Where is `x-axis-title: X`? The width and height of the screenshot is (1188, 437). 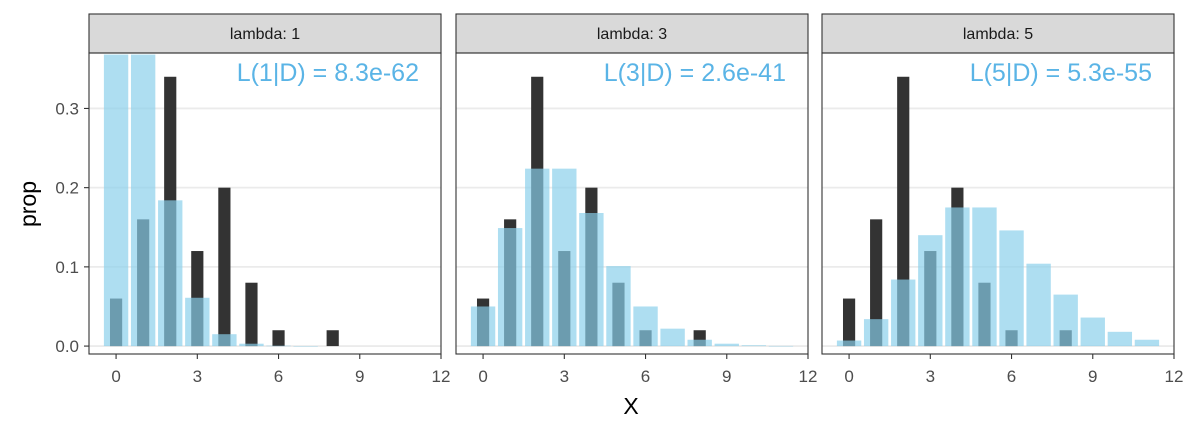 x-axis-title: X is located at coordinates (630, 406).